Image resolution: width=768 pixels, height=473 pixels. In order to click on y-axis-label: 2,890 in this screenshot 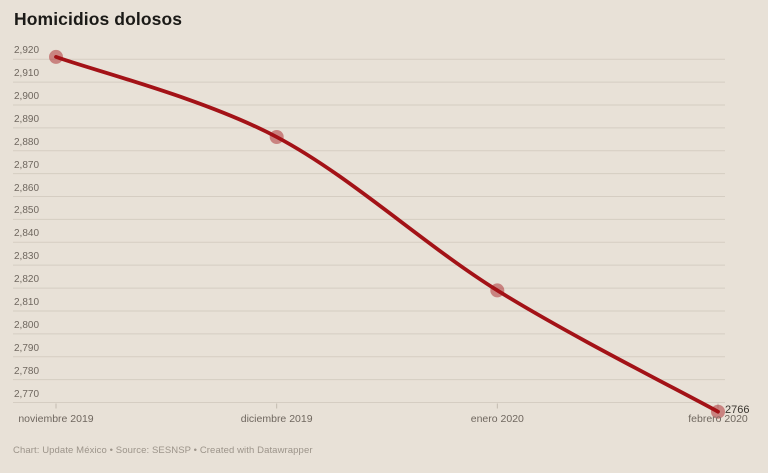, I will do `click(27, 119)`.